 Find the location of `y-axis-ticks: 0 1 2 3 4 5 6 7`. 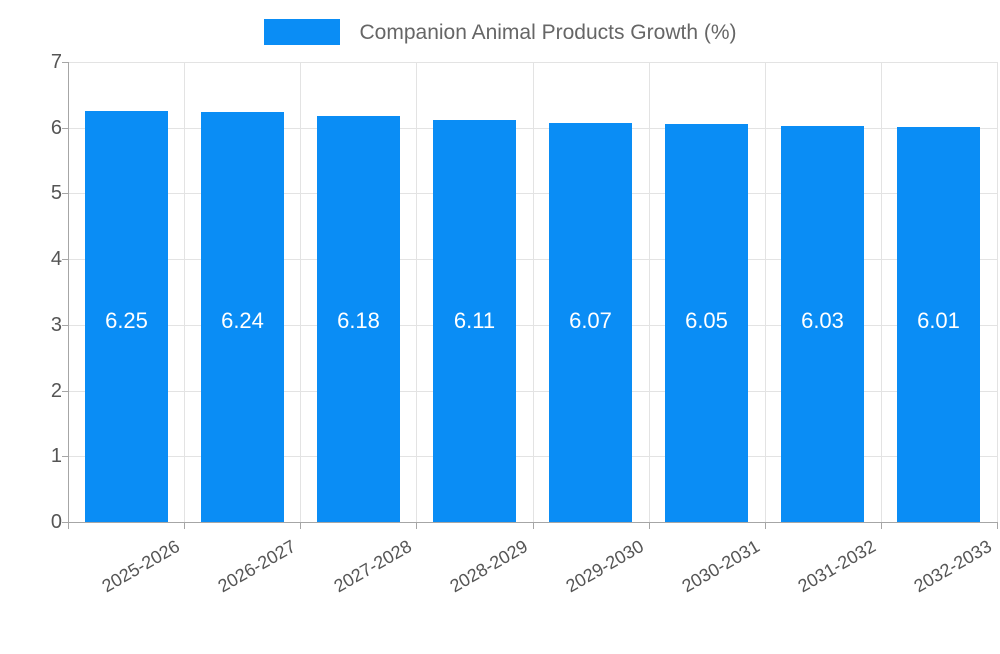

y-axis-ticks: 0 1 2 3 4 5 6 7 is located at coordinates (34, 300).